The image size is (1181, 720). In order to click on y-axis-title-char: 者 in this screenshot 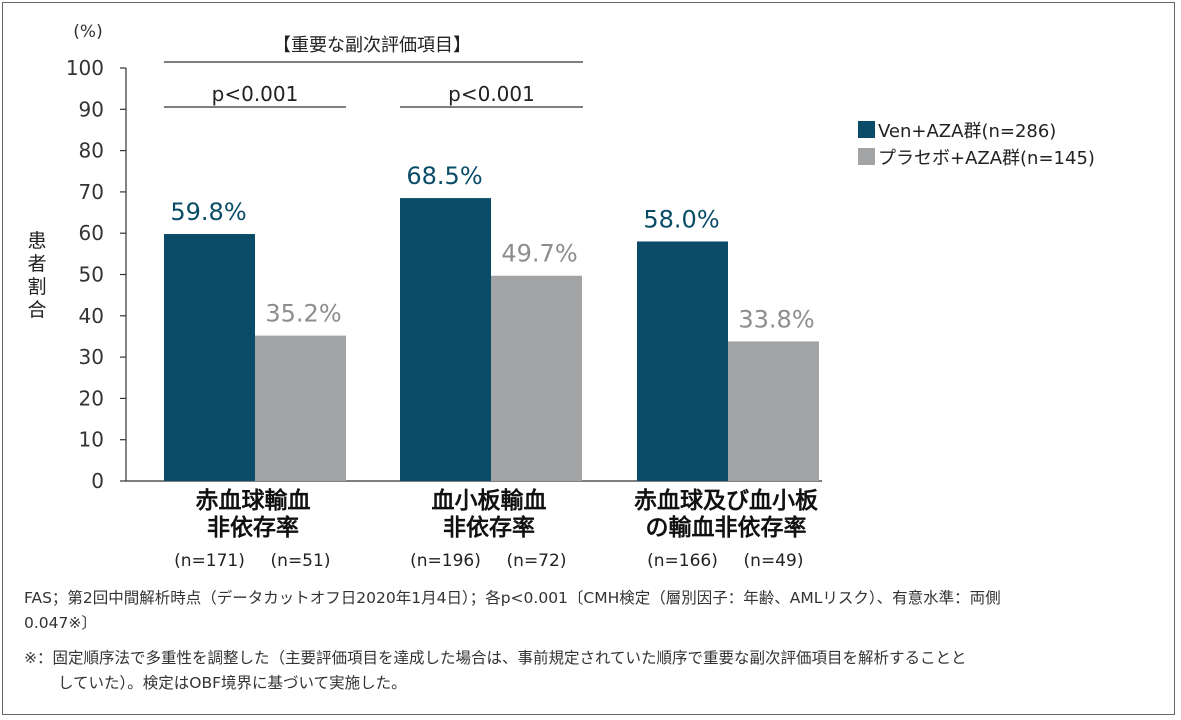, I will do `click(36, 264)`.